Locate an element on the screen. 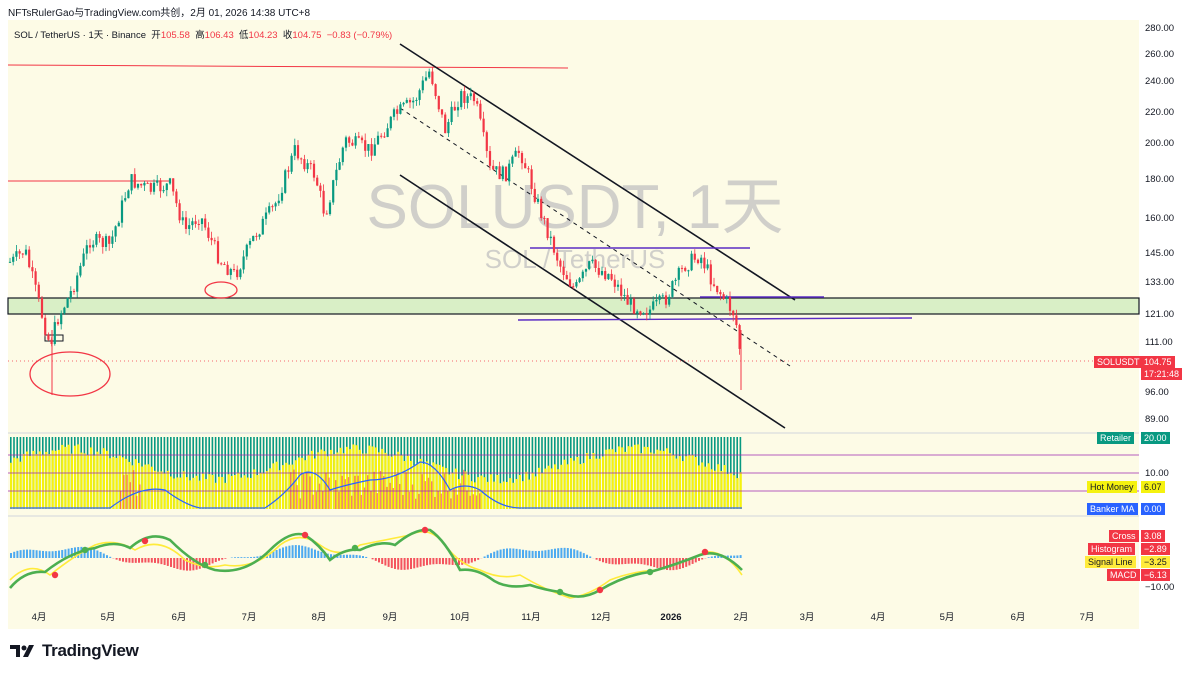 The image size is (1199, 675). legend-low-label: 低 is located at coordinates (244, 35).